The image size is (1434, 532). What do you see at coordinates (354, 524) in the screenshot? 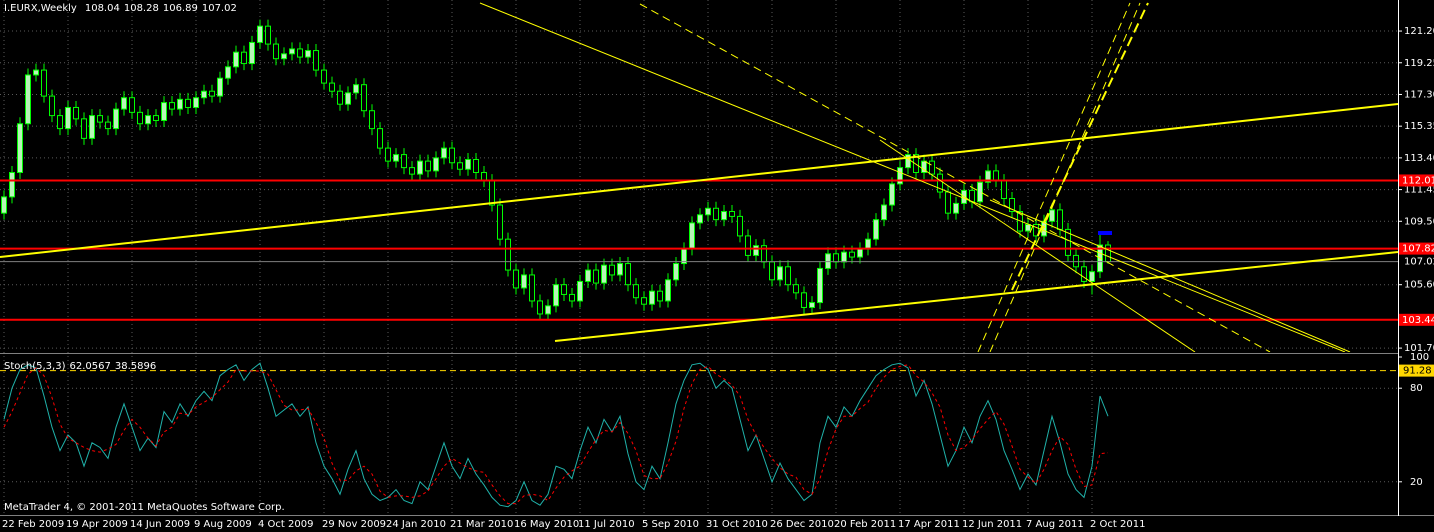
I see `x-tick-label: 29 Nov 2009` at bounding box center [354, 524].